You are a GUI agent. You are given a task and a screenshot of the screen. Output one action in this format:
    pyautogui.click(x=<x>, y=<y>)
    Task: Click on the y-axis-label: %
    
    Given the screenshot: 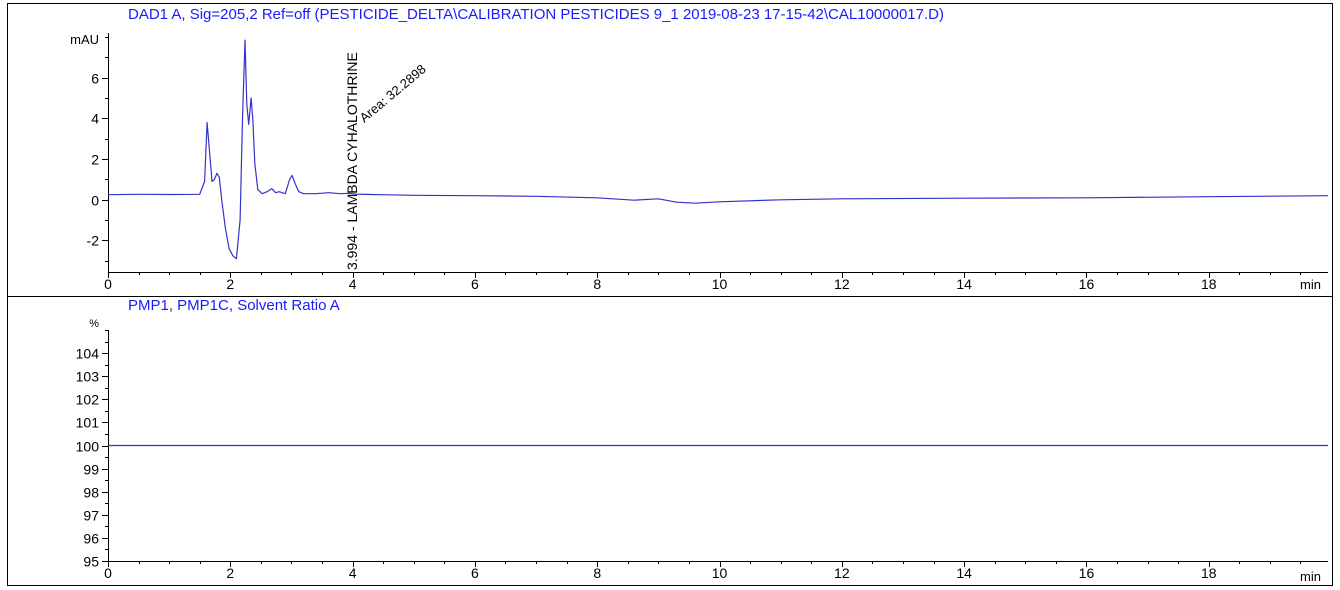 What is the action you would take?
    pyautogui.click(x=94, y=324)
    